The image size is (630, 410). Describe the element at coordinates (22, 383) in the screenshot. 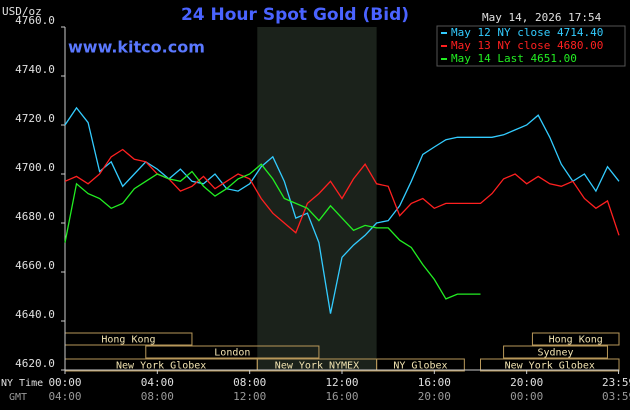

I see `x-axis-label: NY Time` at that location.